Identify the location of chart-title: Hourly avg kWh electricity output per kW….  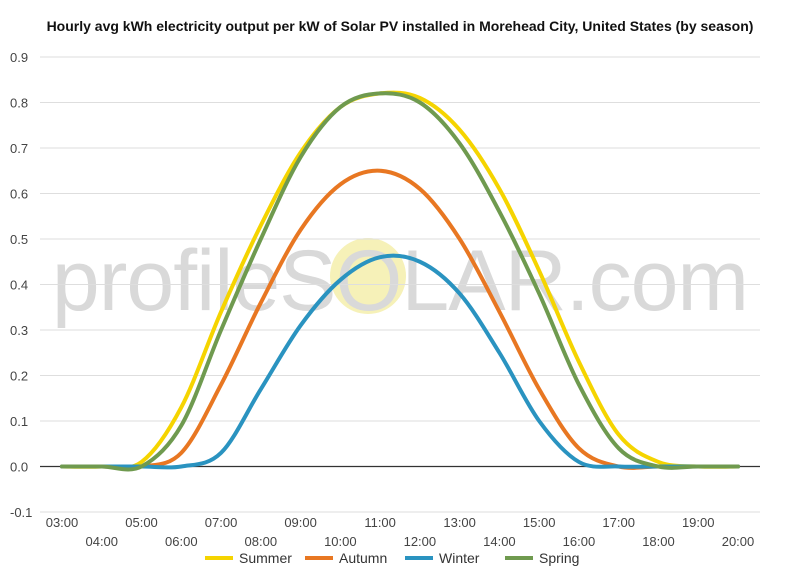
(400, 26).